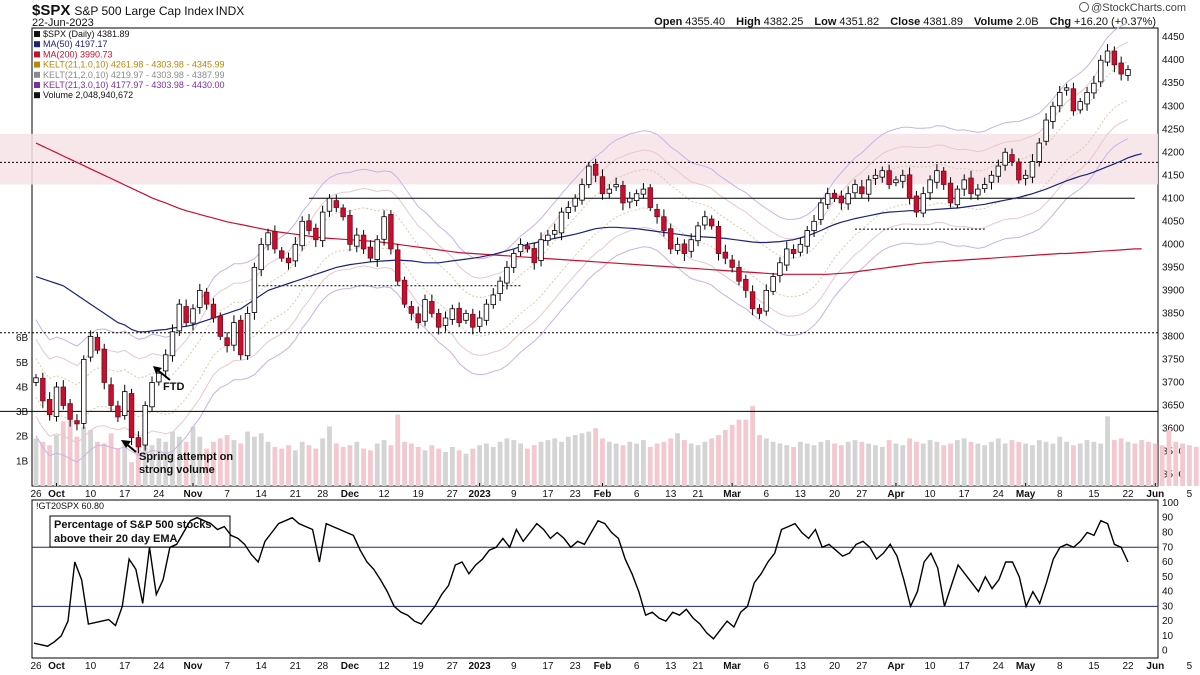 The image size is (1200, 675). Describe the element at coordinates (905, 22) in the screenshot. I see `close-label: Close` at that location.